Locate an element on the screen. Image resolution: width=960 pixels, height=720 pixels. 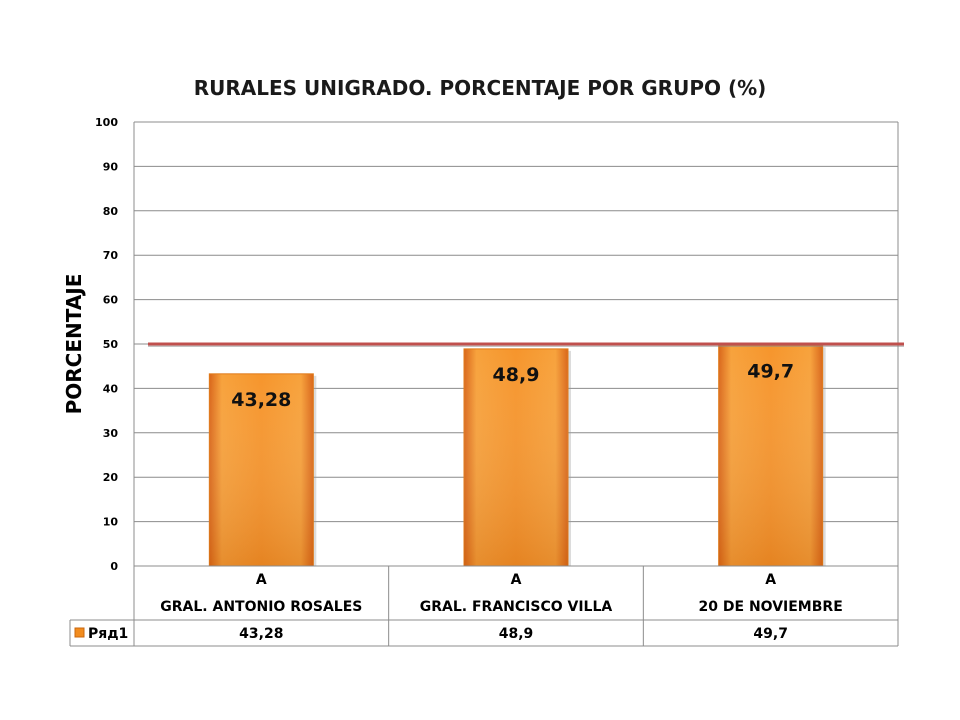
legend-series-name: Ряд1 is located at coordinates (108, 634).